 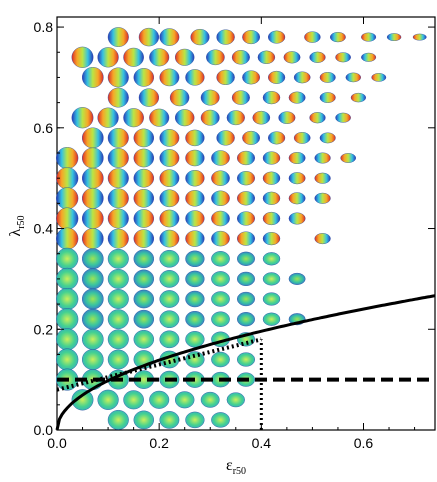 What do you see at coordinates (44, 430) in the screenshot?
I see `y-tick-label: 0.0` at bounding box center [44, 430].